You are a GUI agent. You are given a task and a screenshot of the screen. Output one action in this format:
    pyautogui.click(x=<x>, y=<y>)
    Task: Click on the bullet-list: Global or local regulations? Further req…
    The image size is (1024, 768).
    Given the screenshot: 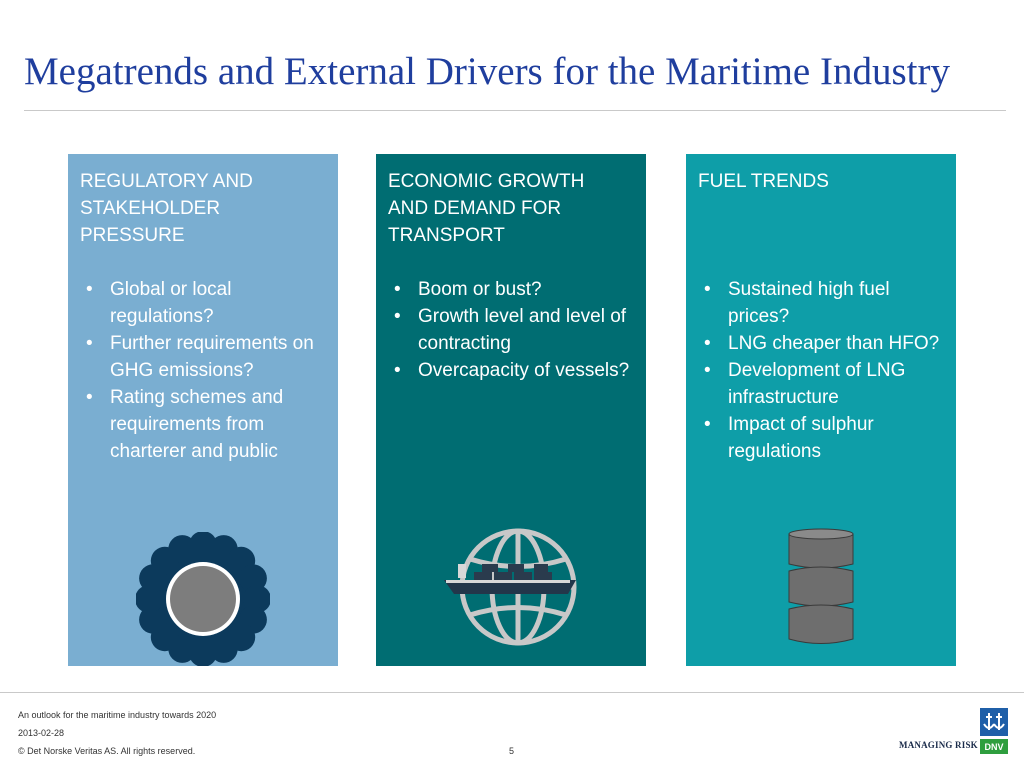 What is the action you would take?
    pyautogui.click(x=202, y=370)
    